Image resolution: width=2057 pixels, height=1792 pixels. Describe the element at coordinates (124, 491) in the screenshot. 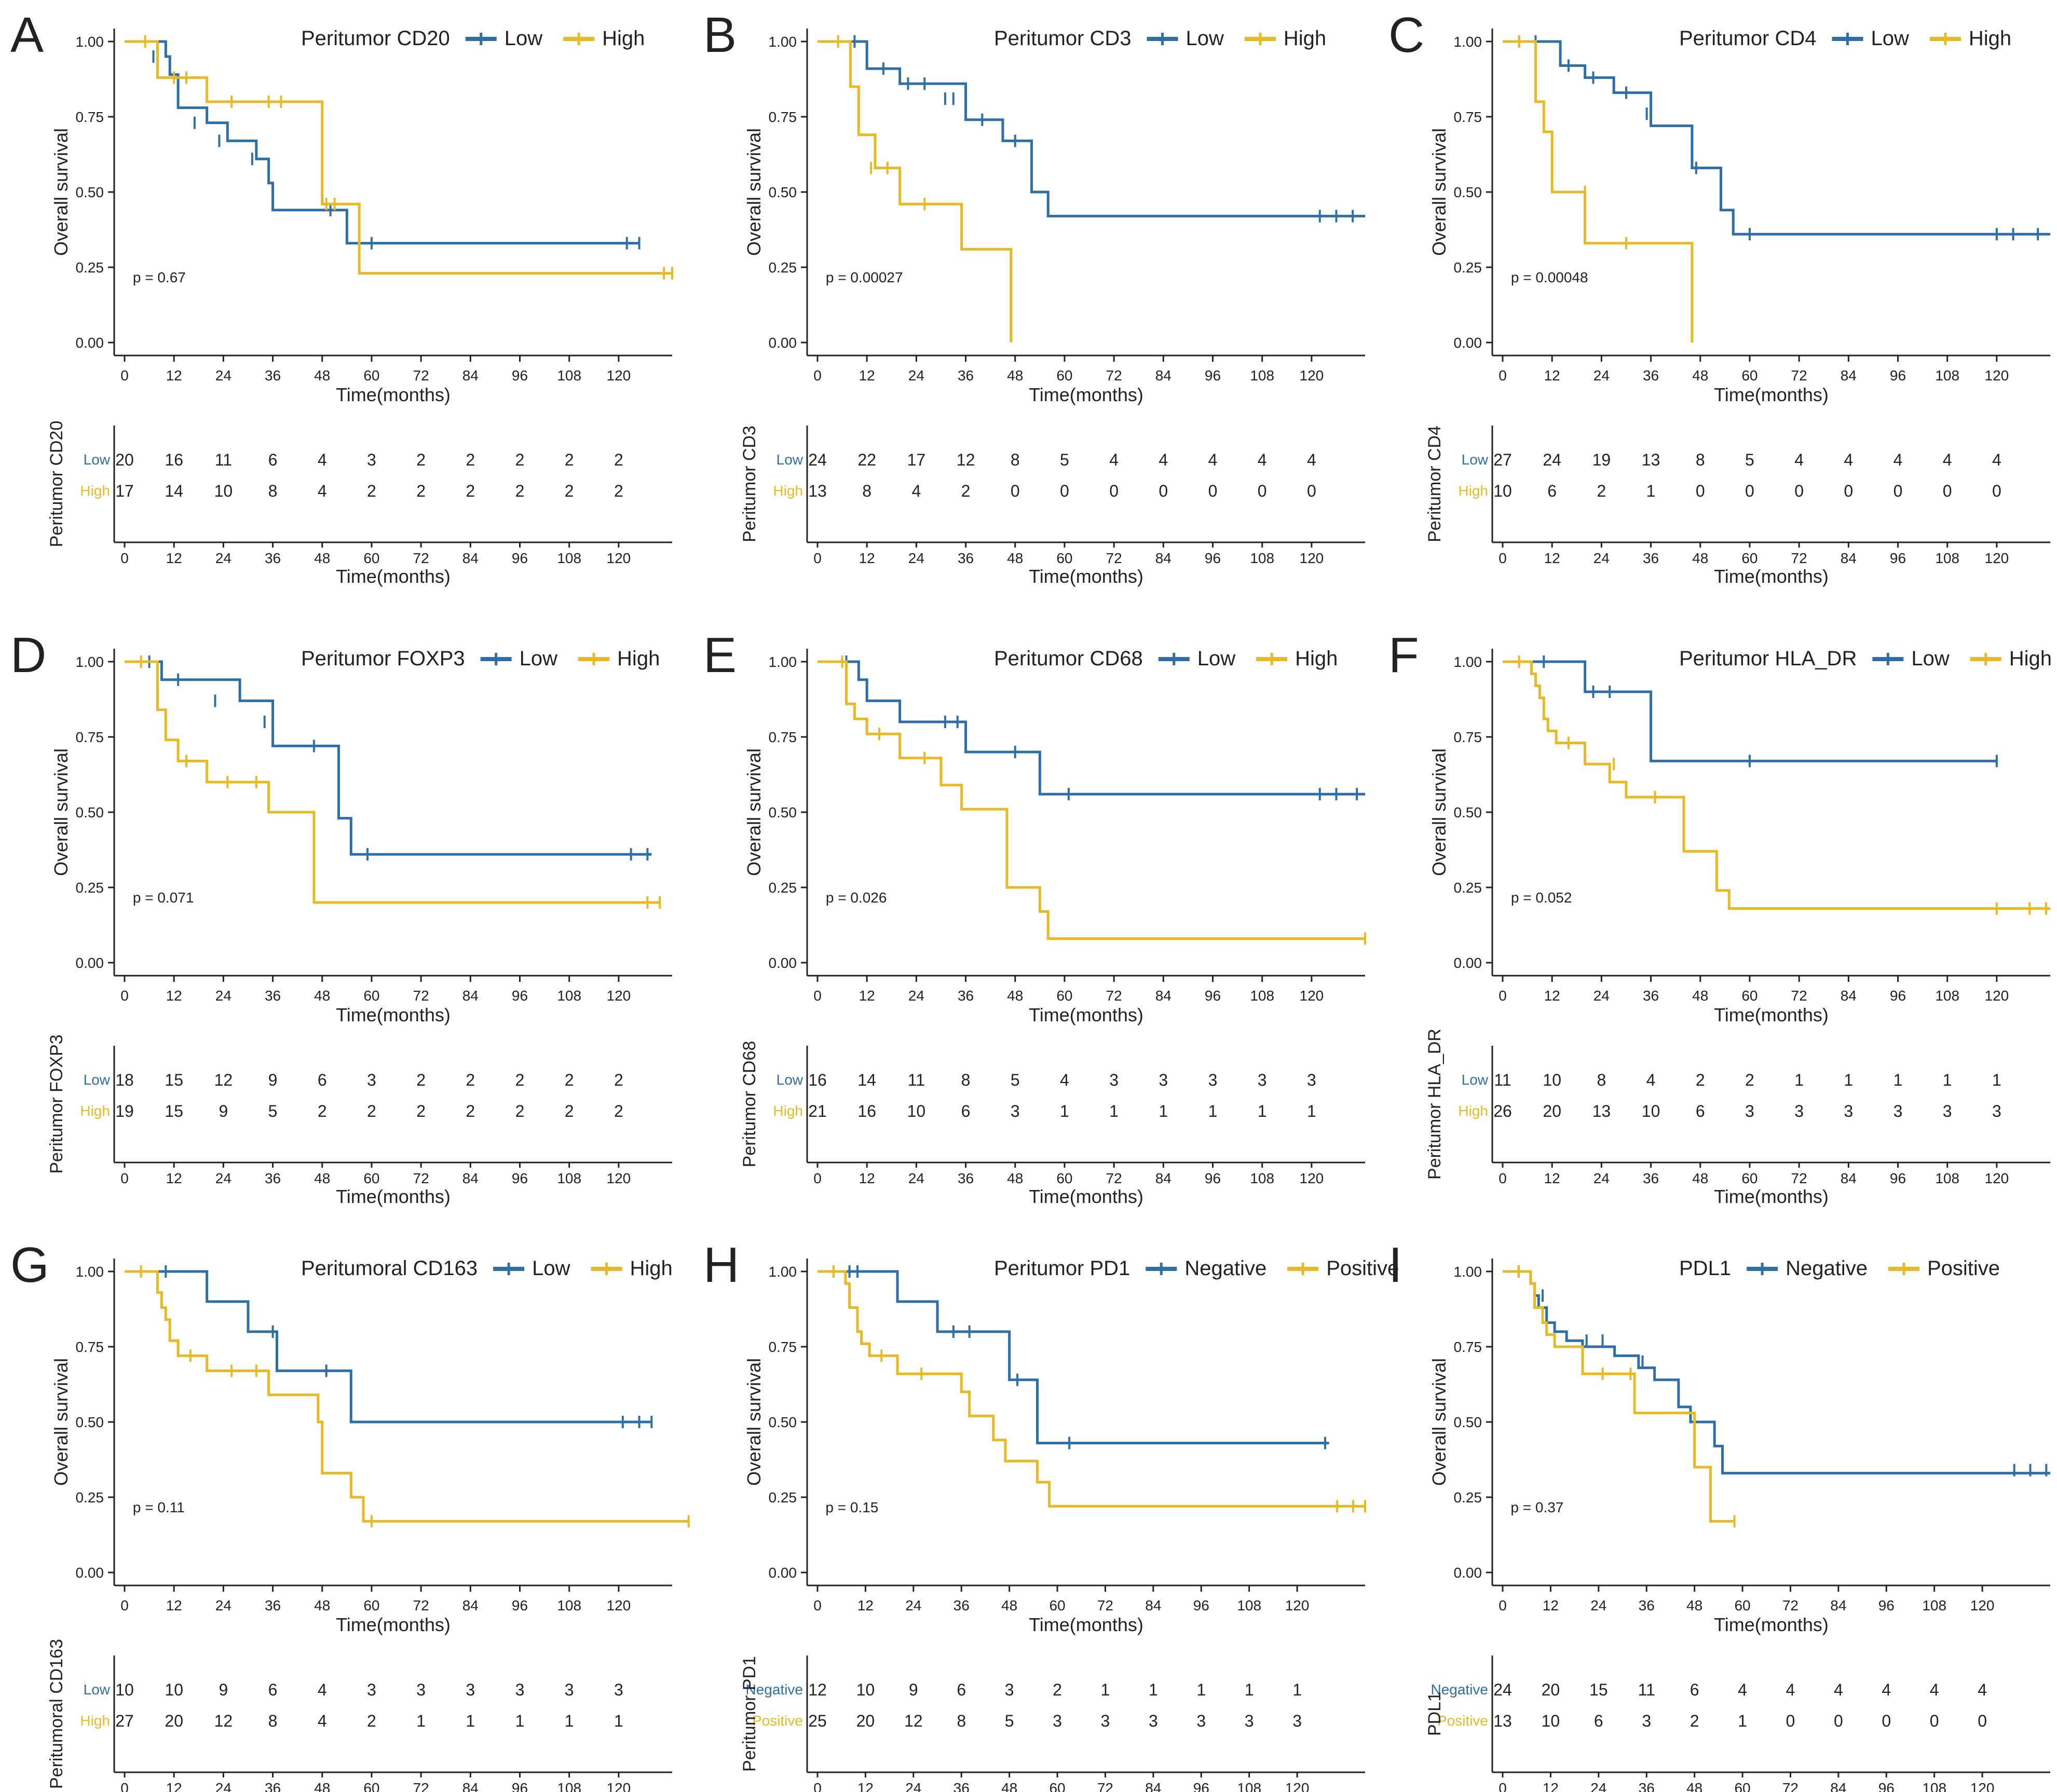

I see `risk-count: 17` at that location.